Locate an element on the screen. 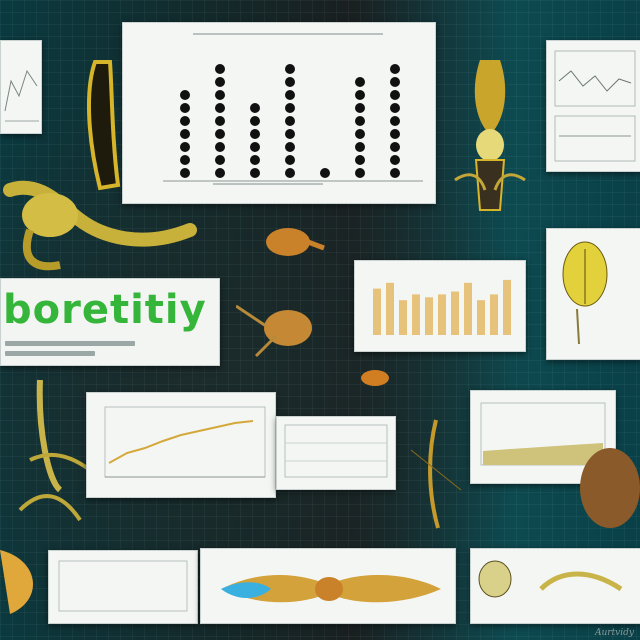 The height and width of the screenshot is (640, 640). bottom-left-chart is located at coordinates (123, 586).